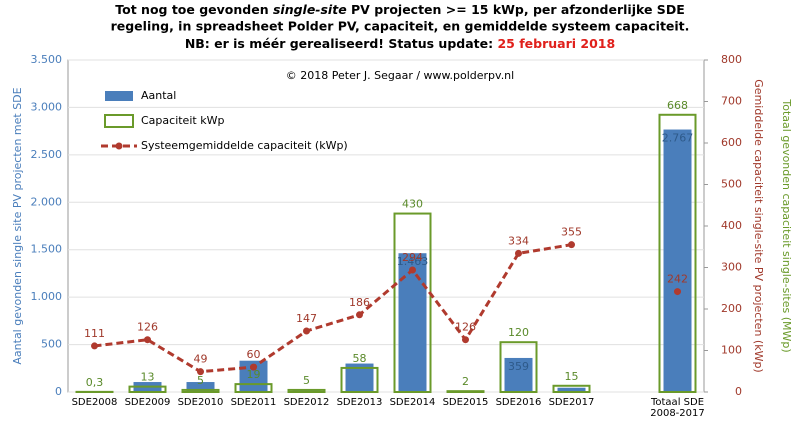 The width and height of the screenshot is (801, 430). What do you see at coordinates (572, 376) in the screenshot?
I see `value-label: 15` at bounding box center [572, 376].